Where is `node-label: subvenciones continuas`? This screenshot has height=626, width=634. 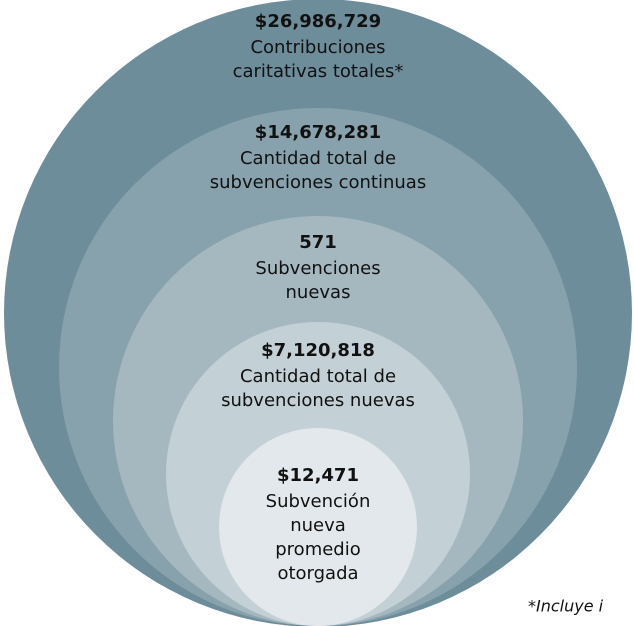 node-label: subvenciones continuas is located at coordinates (318, 182).